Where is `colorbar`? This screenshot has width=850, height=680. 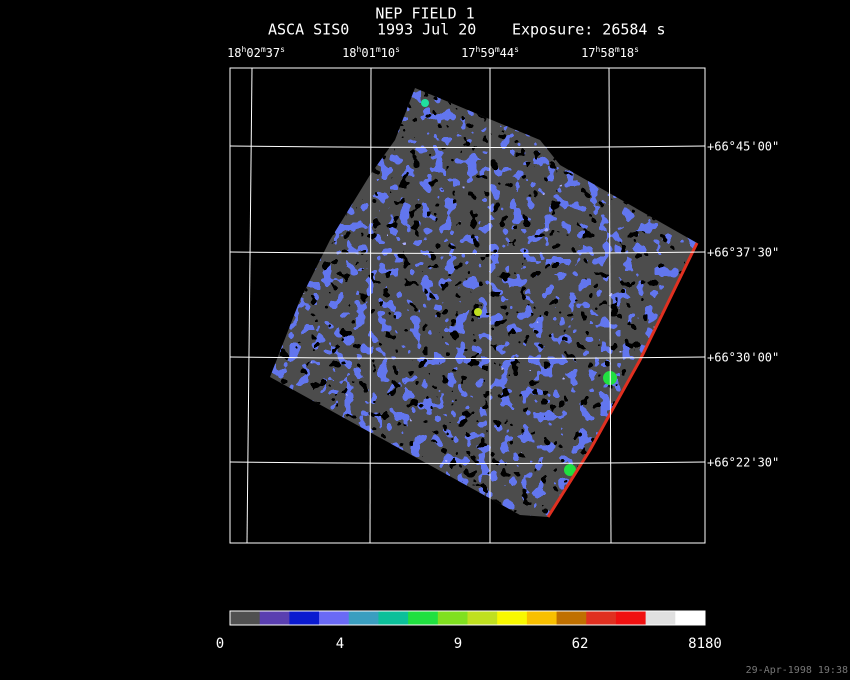
colorbar is located at coordinates (468, 618).